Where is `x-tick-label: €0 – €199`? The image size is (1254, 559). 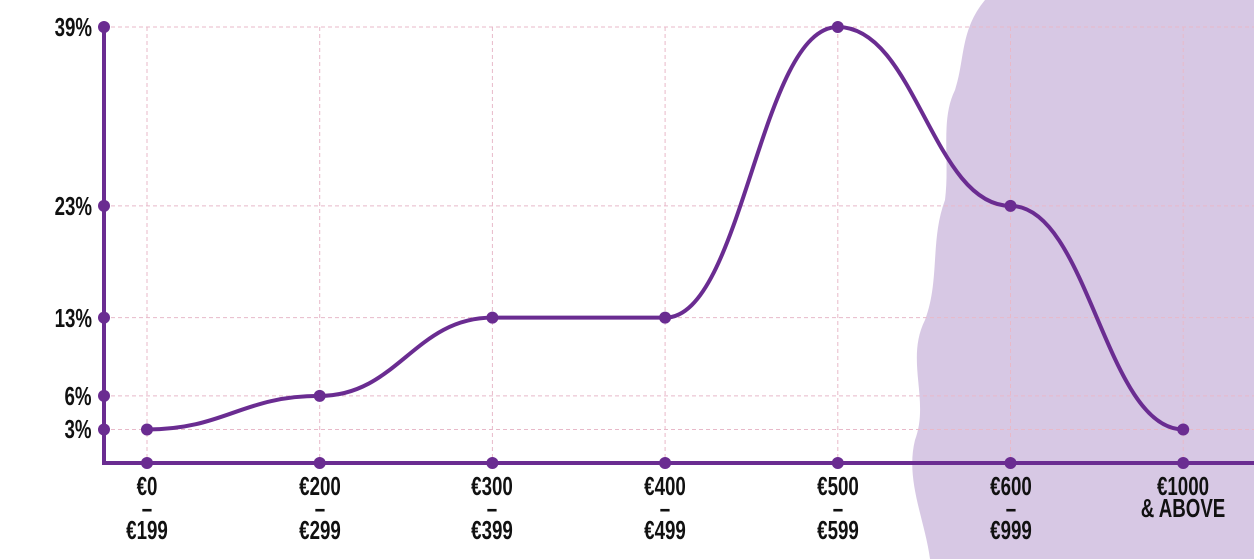 x-tick-label: €0 – €199 is located at coordinates (147, 508).